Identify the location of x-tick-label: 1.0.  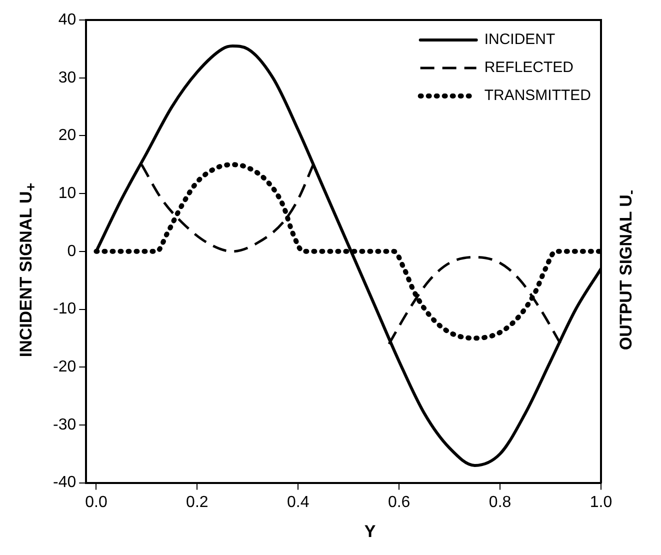
(601, 502).